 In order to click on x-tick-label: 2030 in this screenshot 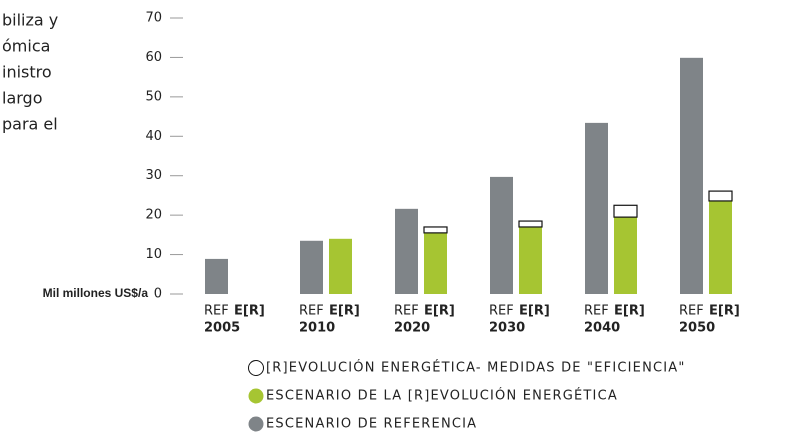, I will do `click(507, 328)`.